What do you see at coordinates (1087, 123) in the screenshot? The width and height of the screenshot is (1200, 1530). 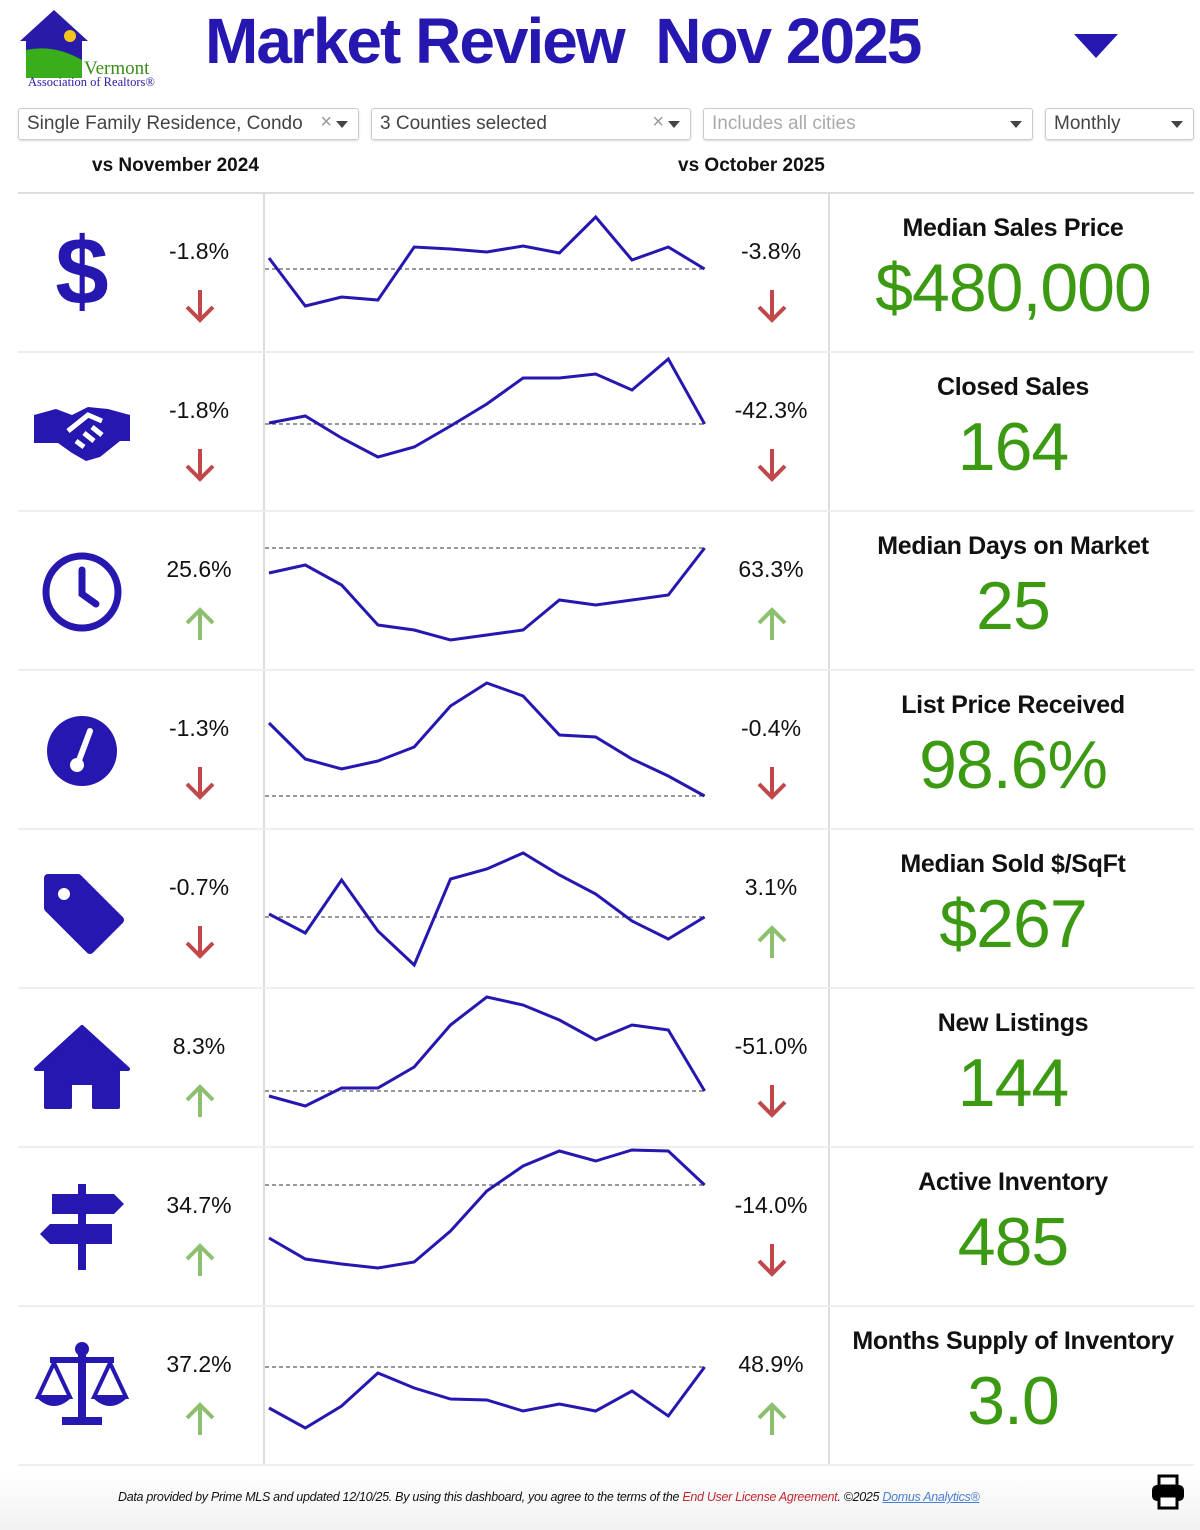 I see `period-value: Monthly` at bounding box center [1087, 123].